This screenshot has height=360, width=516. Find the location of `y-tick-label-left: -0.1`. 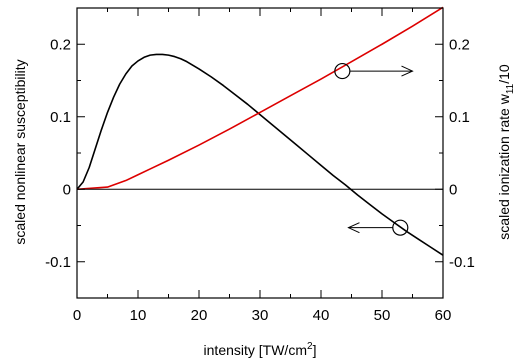

y-tick-label-left: -0.1 is located at coordinates (58, 262).